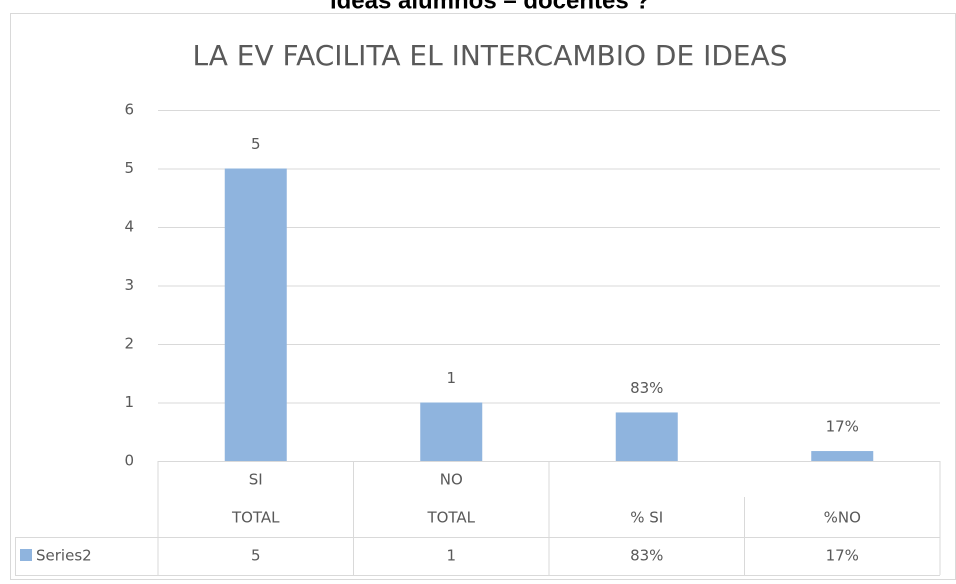 Image resolution: width=956 pixels, height=584 pixels. I want to click on x-group-label: NO, so click(451, 480).